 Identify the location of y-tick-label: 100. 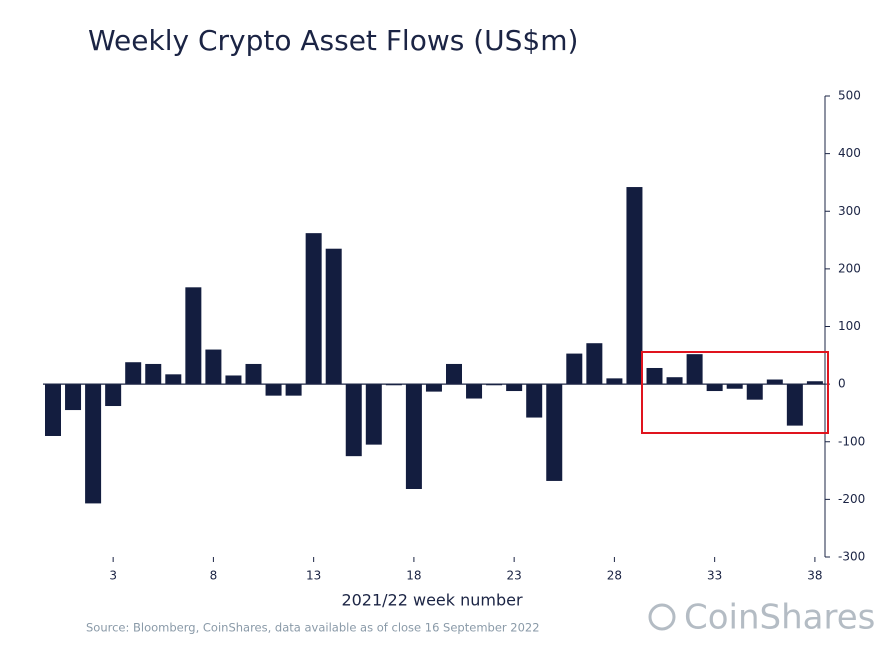
(849, 326).